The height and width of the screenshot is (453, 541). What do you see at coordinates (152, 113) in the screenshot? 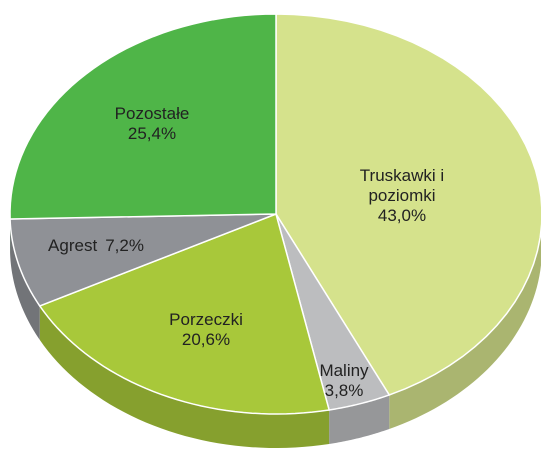
I see `category-label: Pozostałe` at bounding box center [152, 113].